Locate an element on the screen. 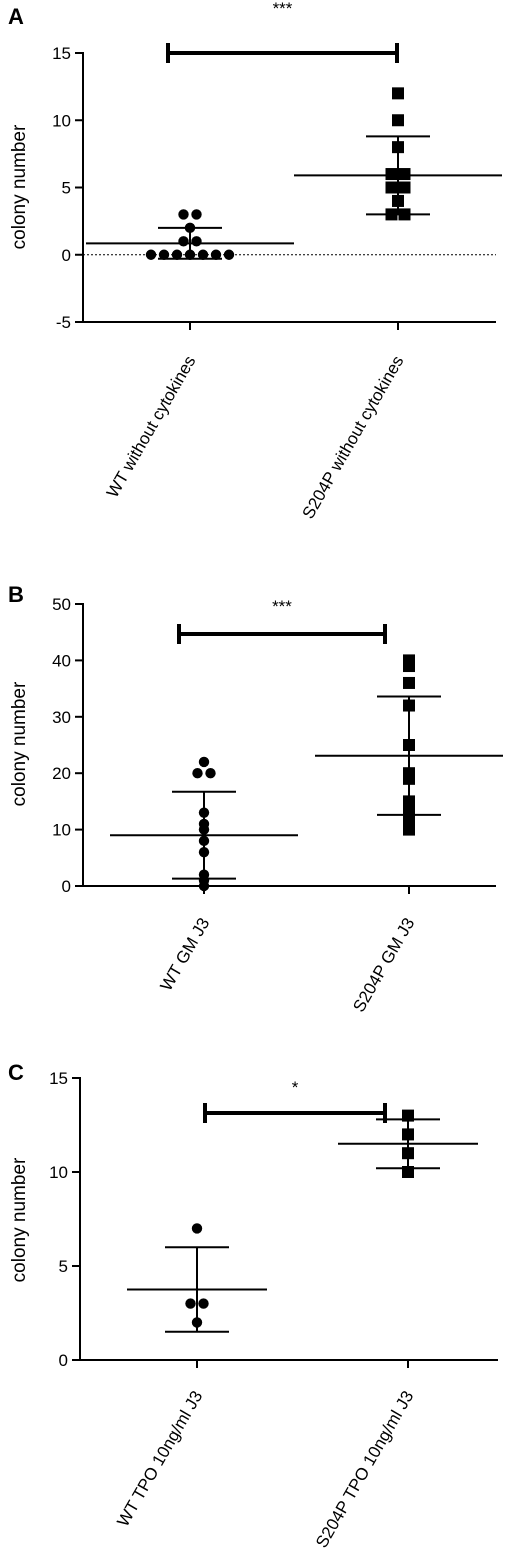 This screenshot has width=520, height=1565. panel-b-y-tick-label: 0 is located at coordinates (66, 886).